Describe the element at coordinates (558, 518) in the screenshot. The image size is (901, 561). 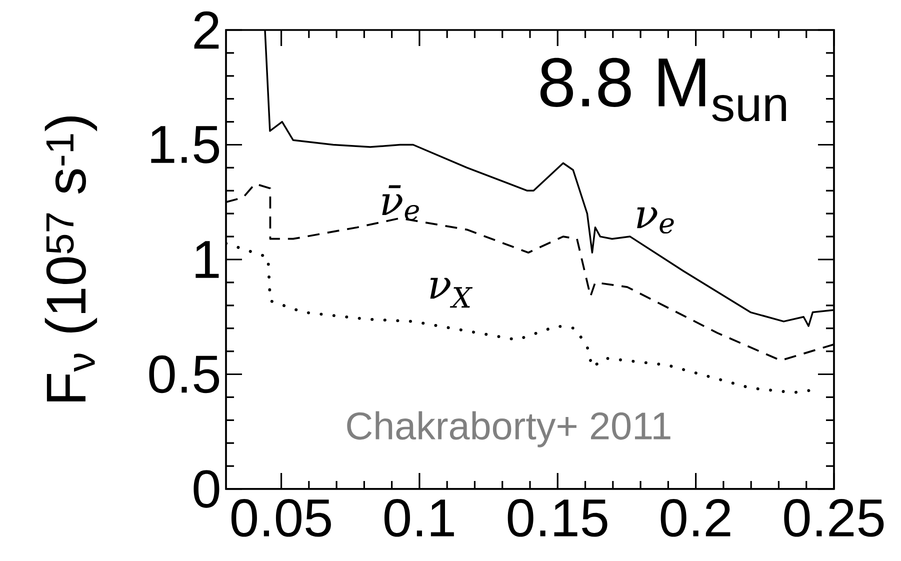
I see `x-tick-label: 0.15` at that location.